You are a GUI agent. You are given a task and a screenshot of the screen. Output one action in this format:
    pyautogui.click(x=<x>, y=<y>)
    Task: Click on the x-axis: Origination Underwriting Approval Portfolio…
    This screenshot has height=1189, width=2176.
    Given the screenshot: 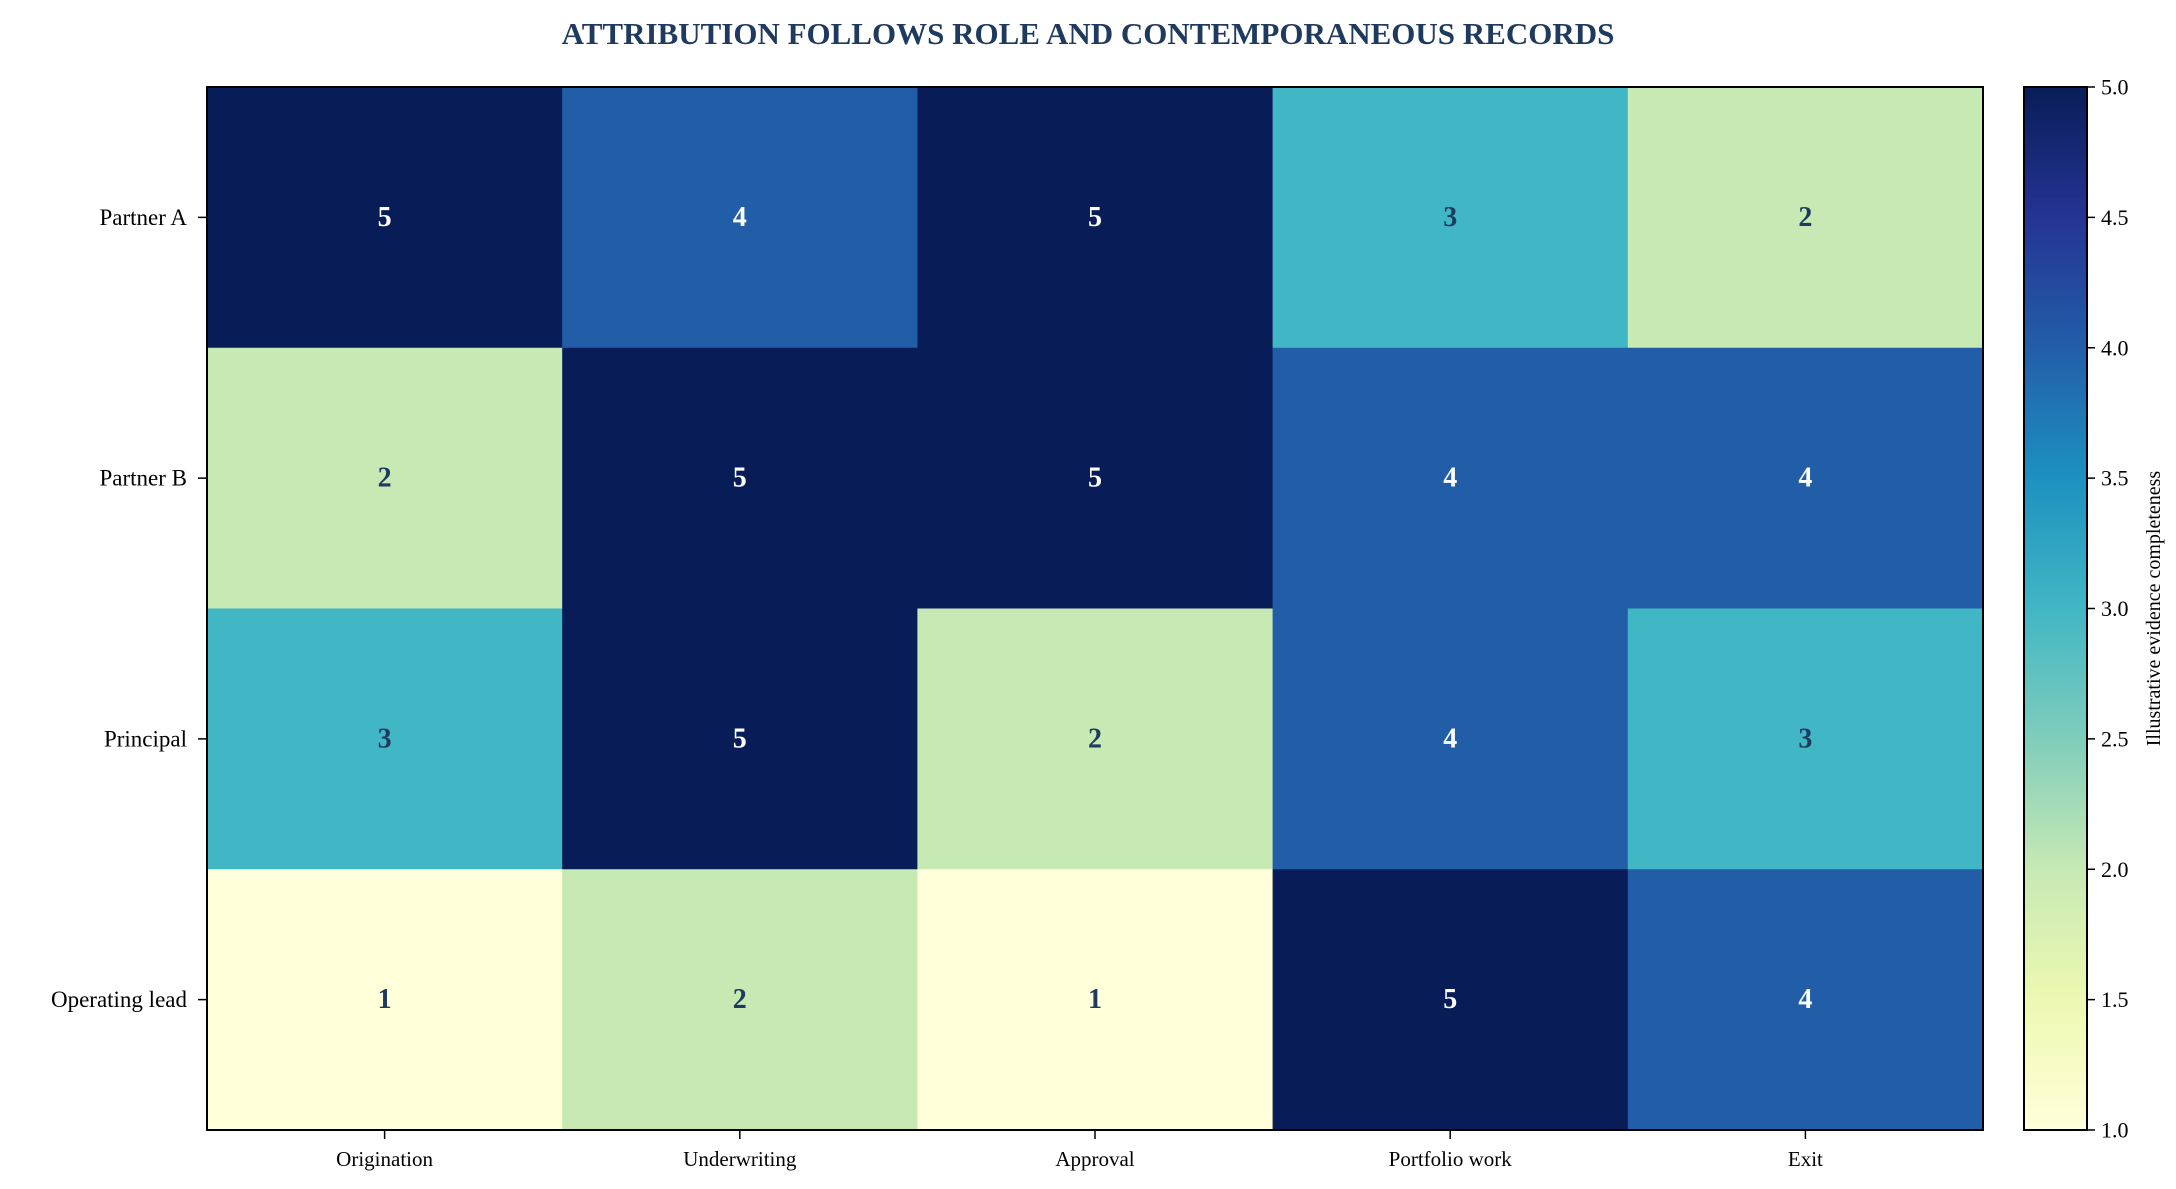 What is the action you would take?
    pyautogui.click(x=1079, y=1150)
    